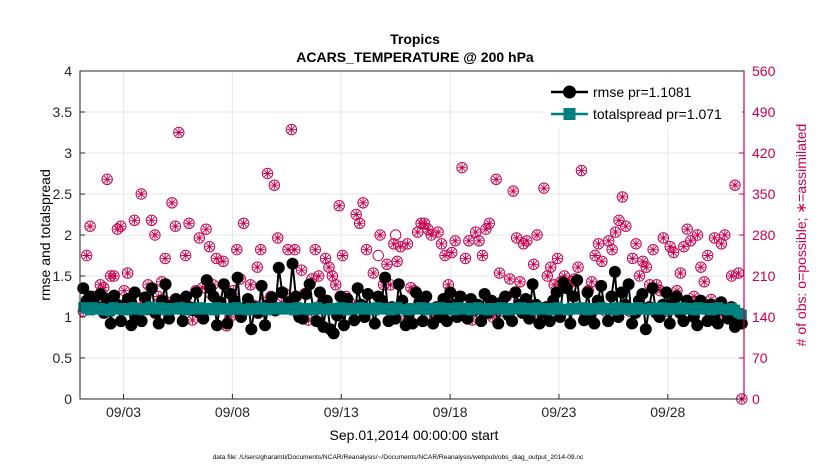 The width and height of the screenshot is (830, 470). What do you see at coordinates (764, 194) in the screenshot?
I see `y-tick-label-right: 350` at bounding box center [764, 194].